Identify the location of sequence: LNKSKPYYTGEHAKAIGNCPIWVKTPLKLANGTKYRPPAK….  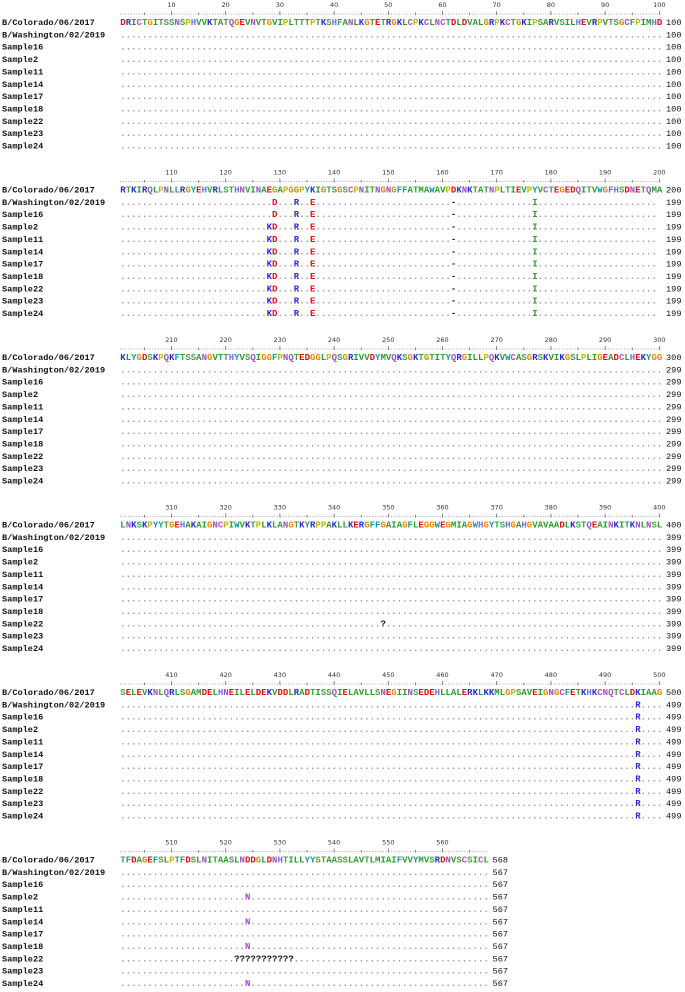
(391, 526).